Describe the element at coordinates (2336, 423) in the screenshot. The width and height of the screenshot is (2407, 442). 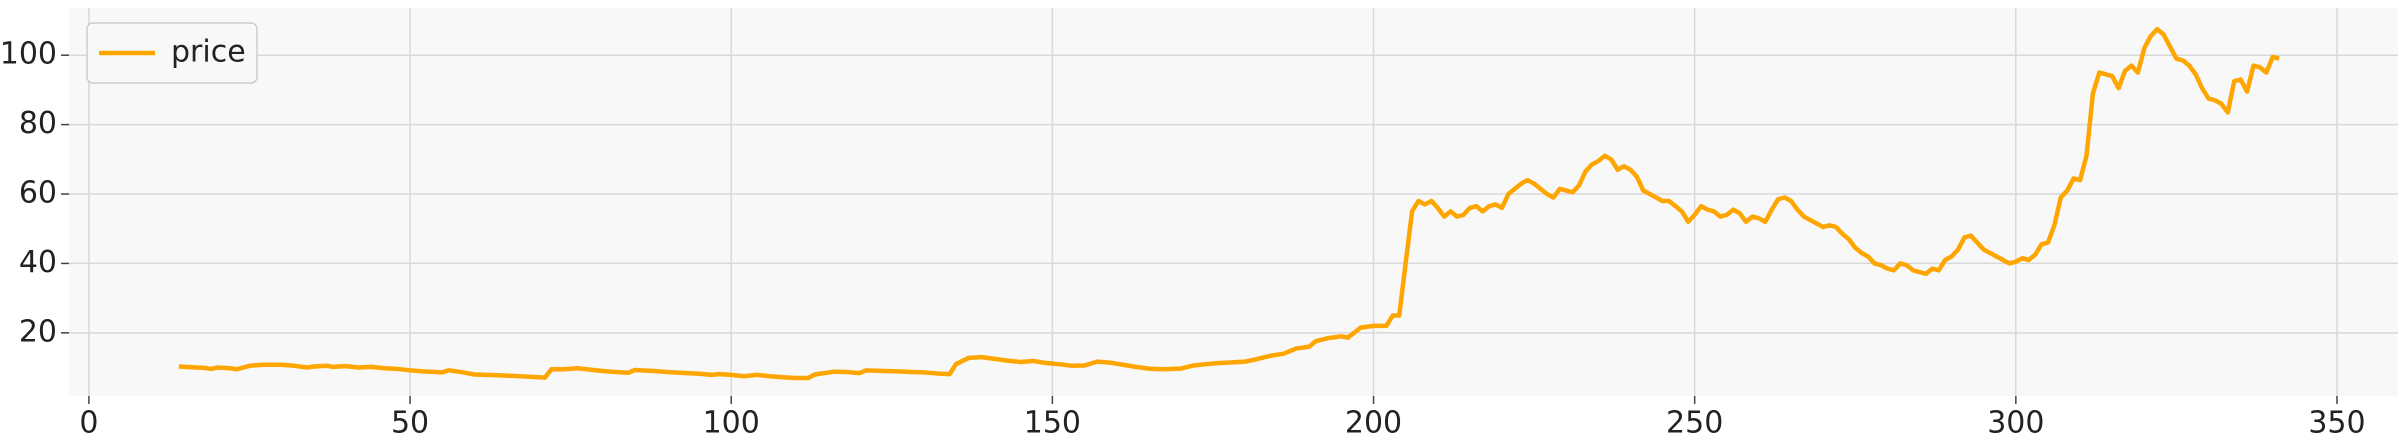
I see `x-tick-label: 350` at that location.